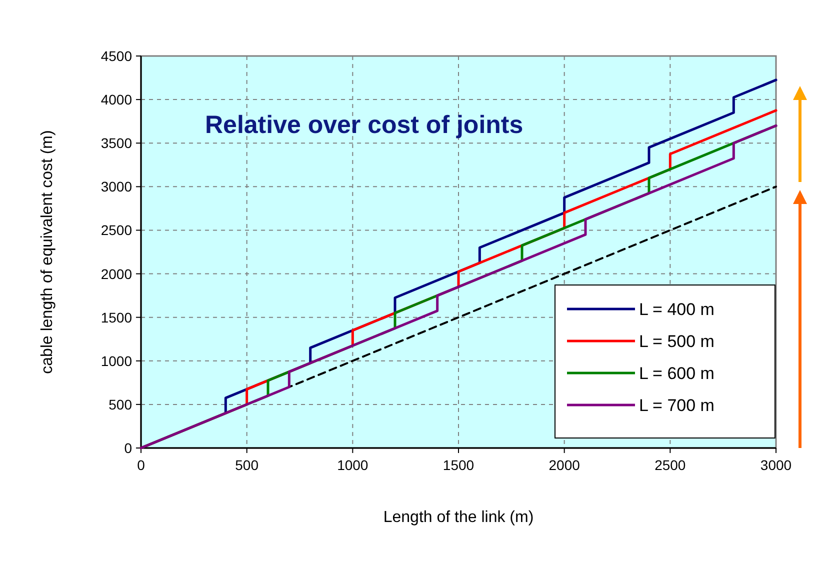 The image size is (815, 561). I want to click on y-tick-label: 1000, so click(116, 360).